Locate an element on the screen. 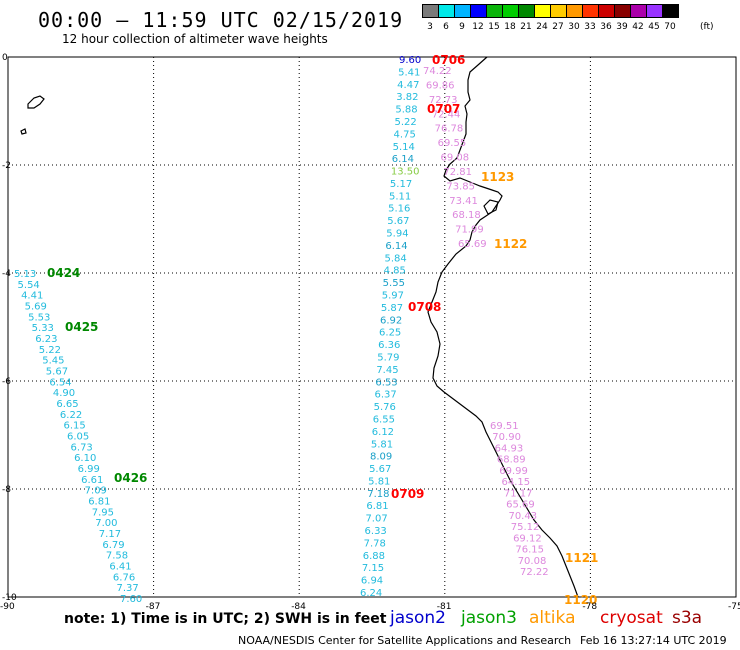  swh-value-label: 6.55 is located at coordinates (384, 419).